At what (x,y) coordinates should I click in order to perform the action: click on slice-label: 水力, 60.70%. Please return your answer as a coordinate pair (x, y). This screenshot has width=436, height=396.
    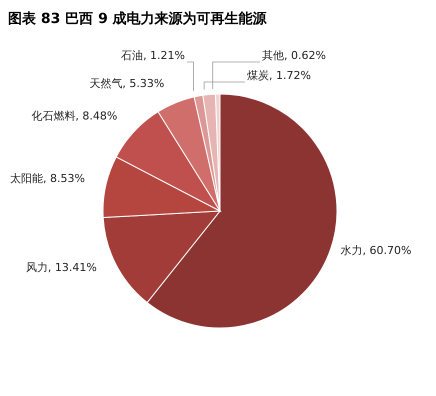
    Looking at the image, I should click on (376, 250).